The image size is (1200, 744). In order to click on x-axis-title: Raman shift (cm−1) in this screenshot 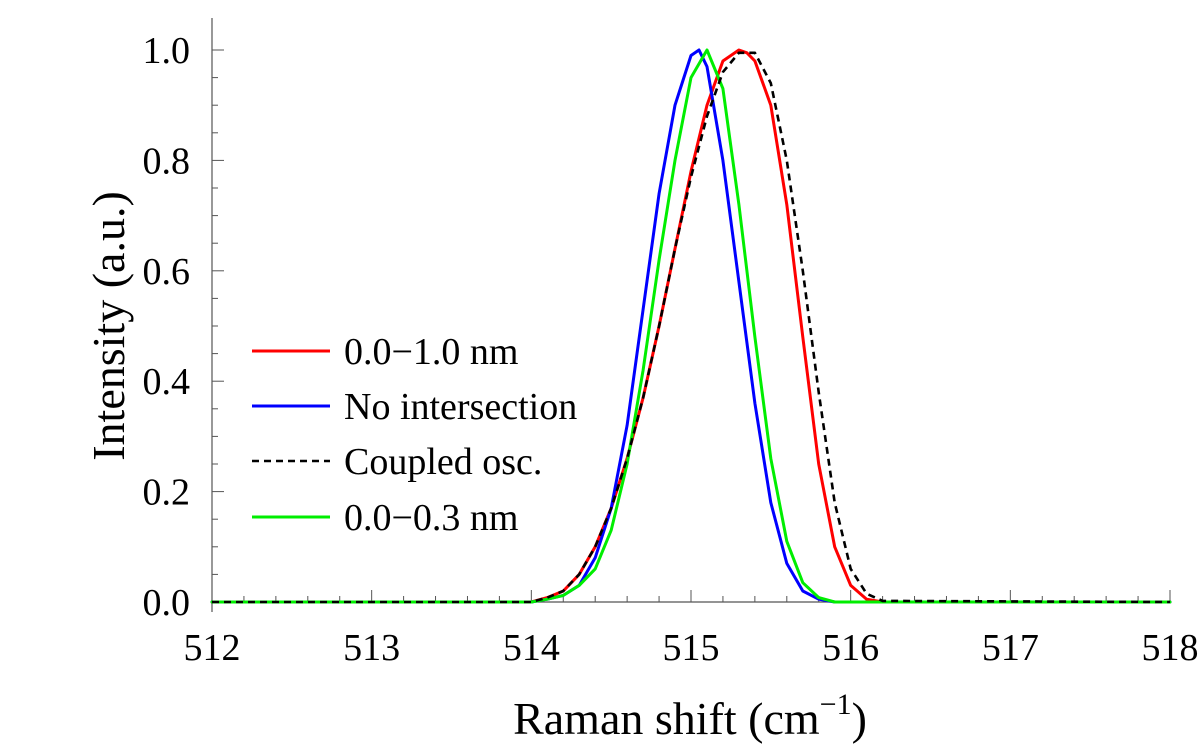, I will do `click(690, 716)`.